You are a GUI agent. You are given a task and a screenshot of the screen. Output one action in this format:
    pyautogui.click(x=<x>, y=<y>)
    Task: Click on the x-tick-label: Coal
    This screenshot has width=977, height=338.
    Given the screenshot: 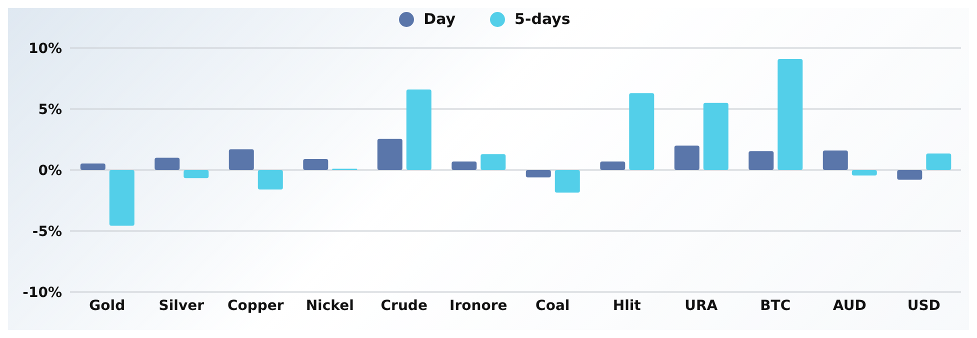 What is the action you would take?
    pyautogui.click(x=553, y=306)
    